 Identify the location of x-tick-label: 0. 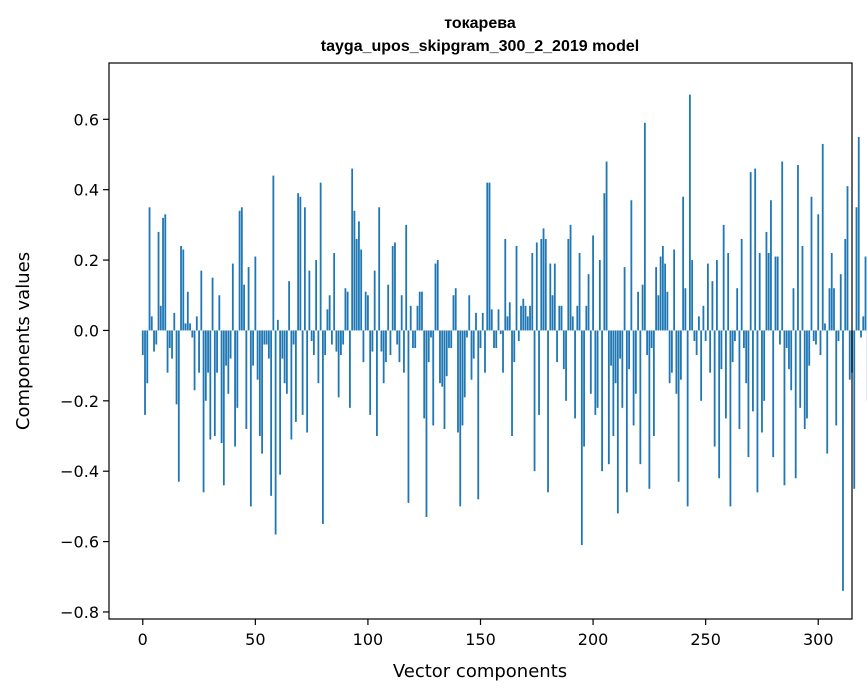
(143, 639).